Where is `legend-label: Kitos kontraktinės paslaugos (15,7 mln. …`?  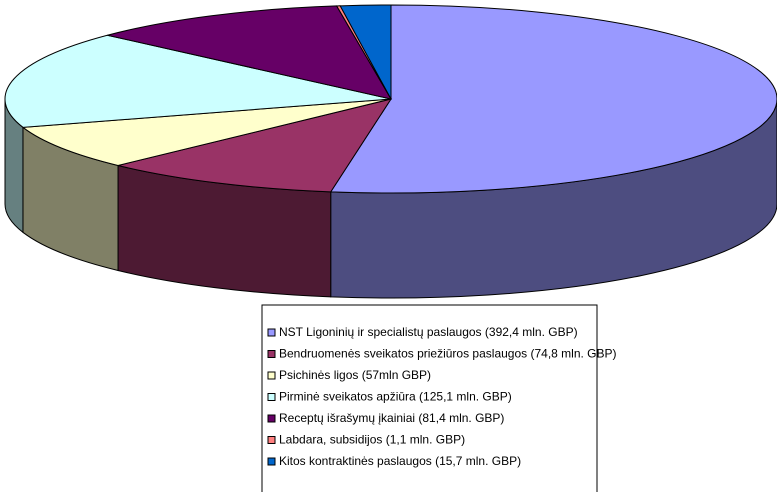 legend-label: Kitos kontraktinės paslaugos (15,7 mln. … is located at coordinates (400, 461).